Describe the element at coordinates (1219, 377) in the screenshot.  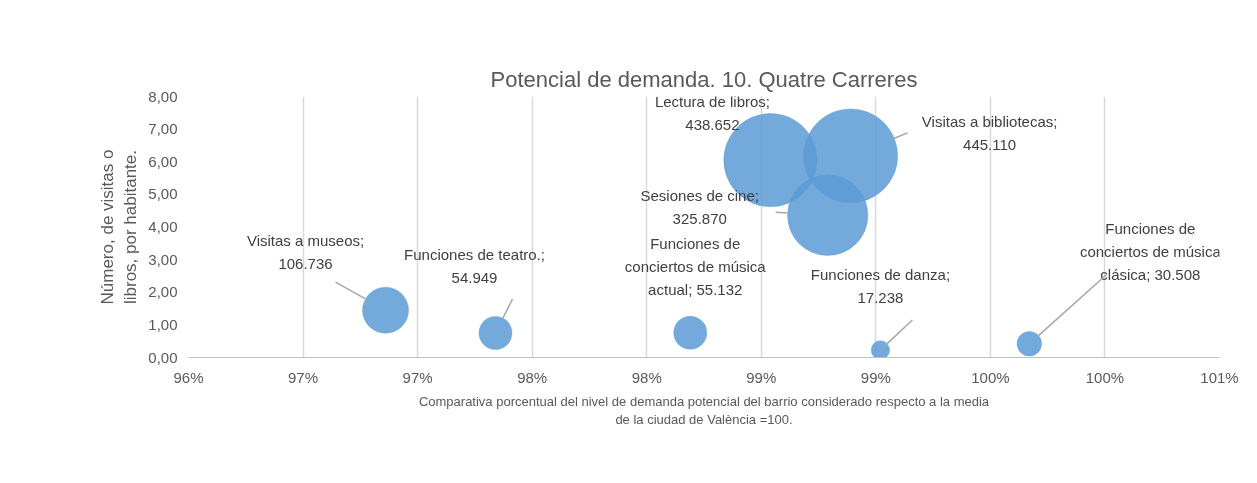
I see `x-tick-label: 101%` at that location.